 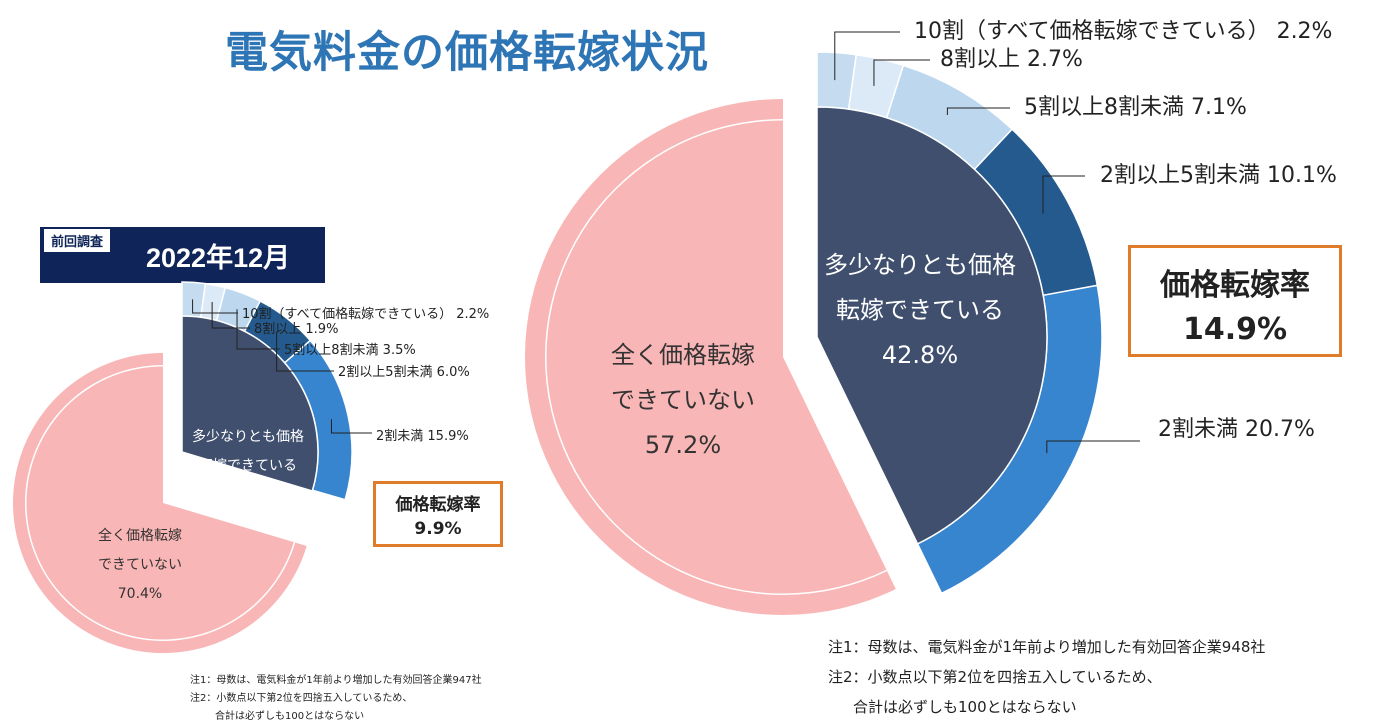 I want to click on pass-through-rate-box-previous: 価格転嫁率 9.9%, so click(x=438, y=514).